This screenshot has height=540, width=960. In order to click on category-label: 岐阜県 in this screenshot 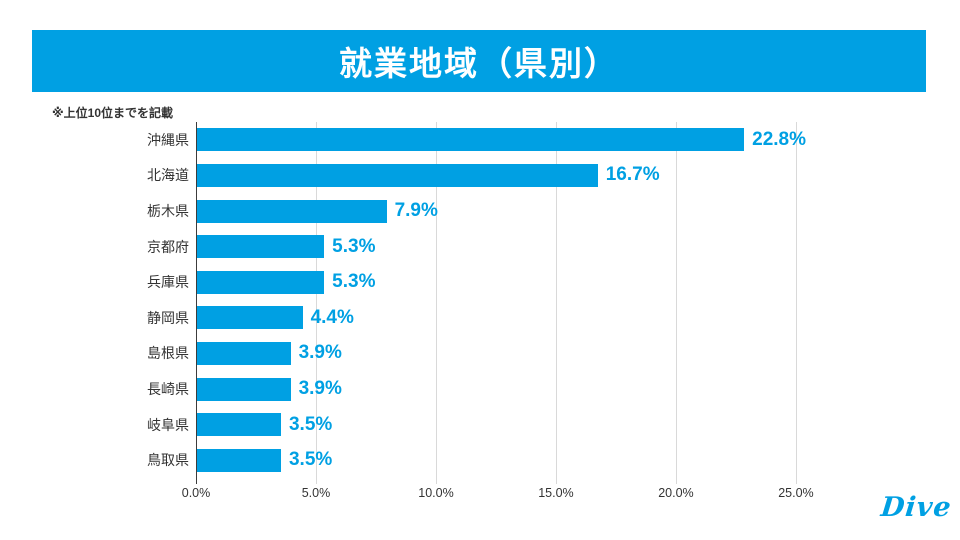, I will do `click(168, 424)`.